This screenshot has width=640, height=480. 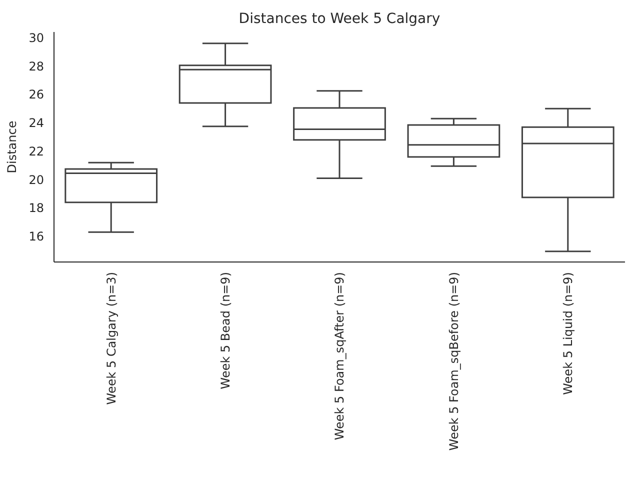 What do you see at coordinates (12, 147) in the screenshot?
I see `y-axis-title: Distance` at bounding box center [12, 147].